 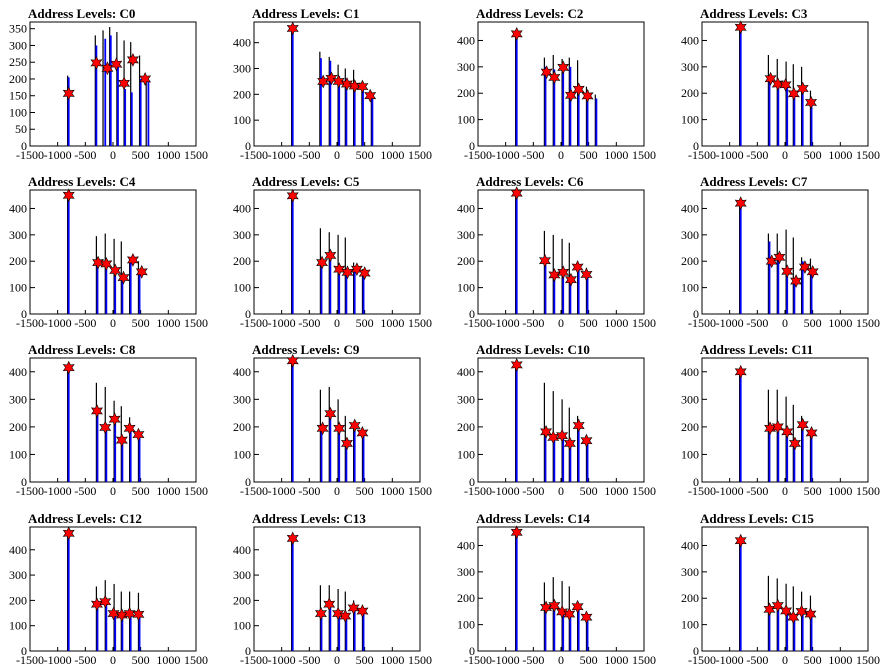 What do you see at coordinates (690, 208) in the screenshot?
I see `y-tick-label: 400` at bounding box center [690, 208].